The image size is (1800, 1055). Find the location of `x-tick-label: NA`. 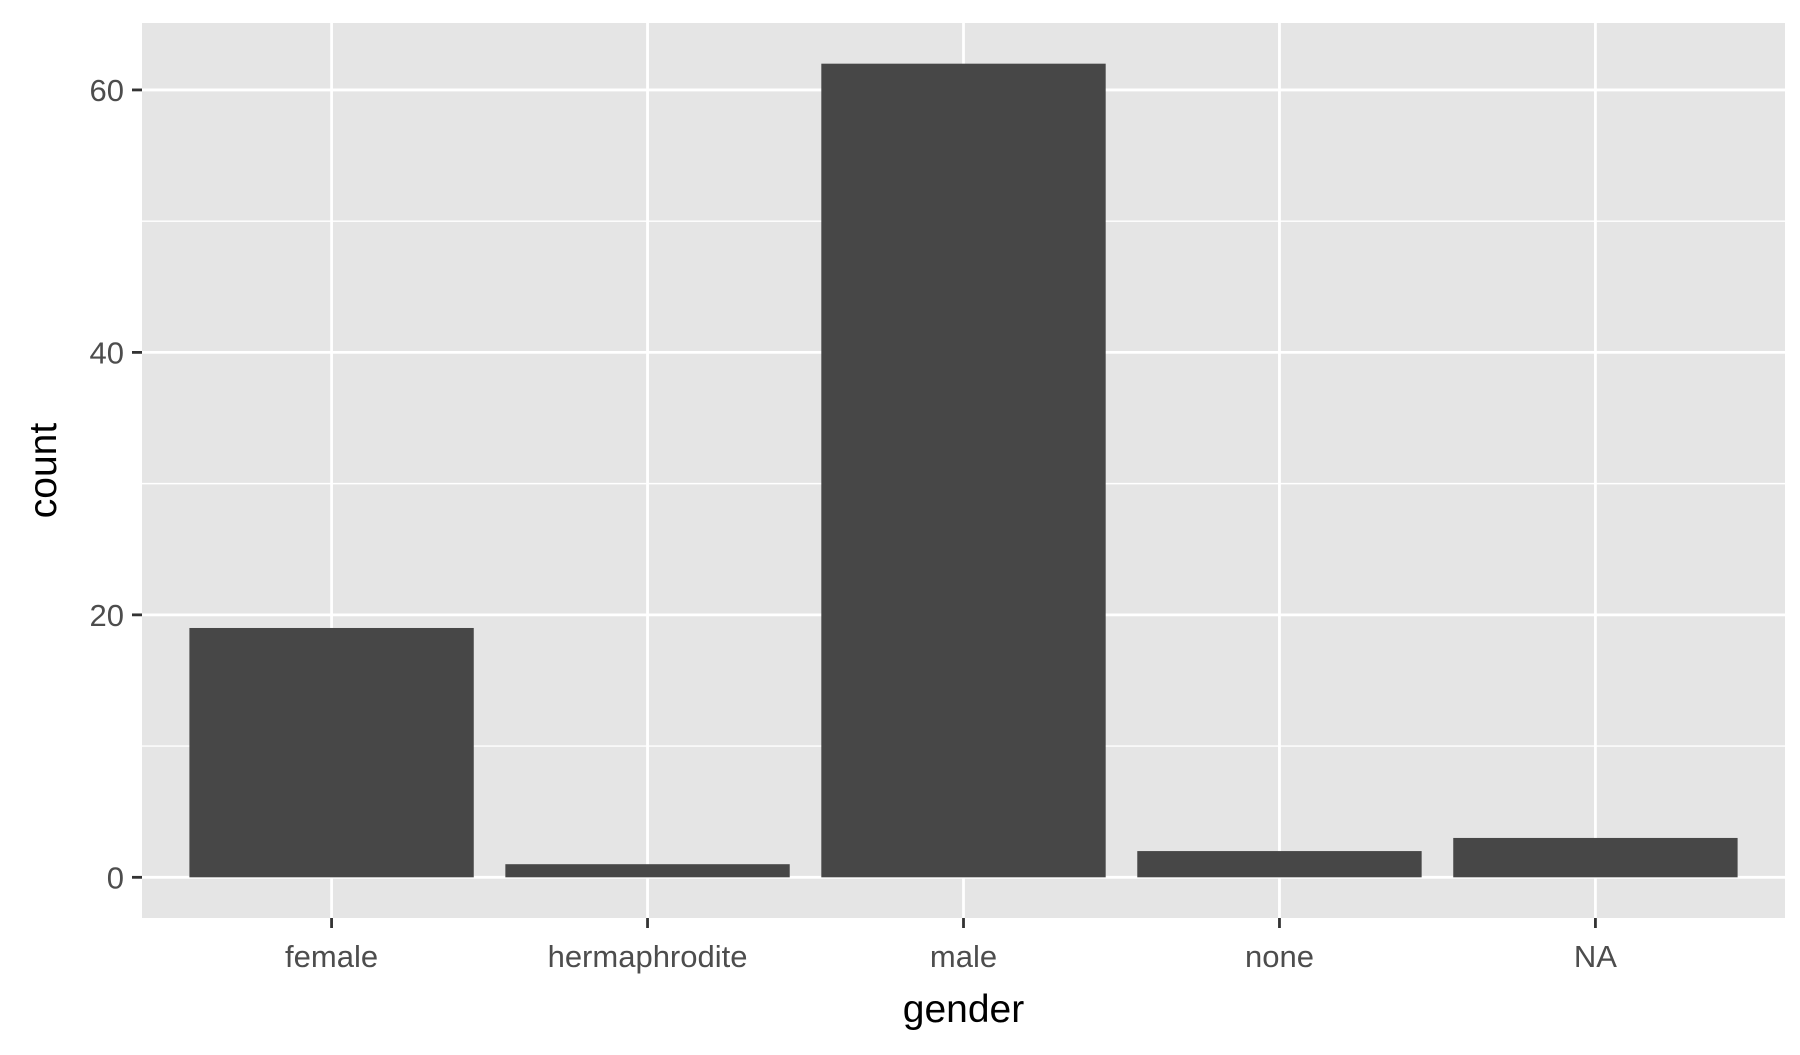

x-tick-label: NA is located at coordinates (1595, 956).